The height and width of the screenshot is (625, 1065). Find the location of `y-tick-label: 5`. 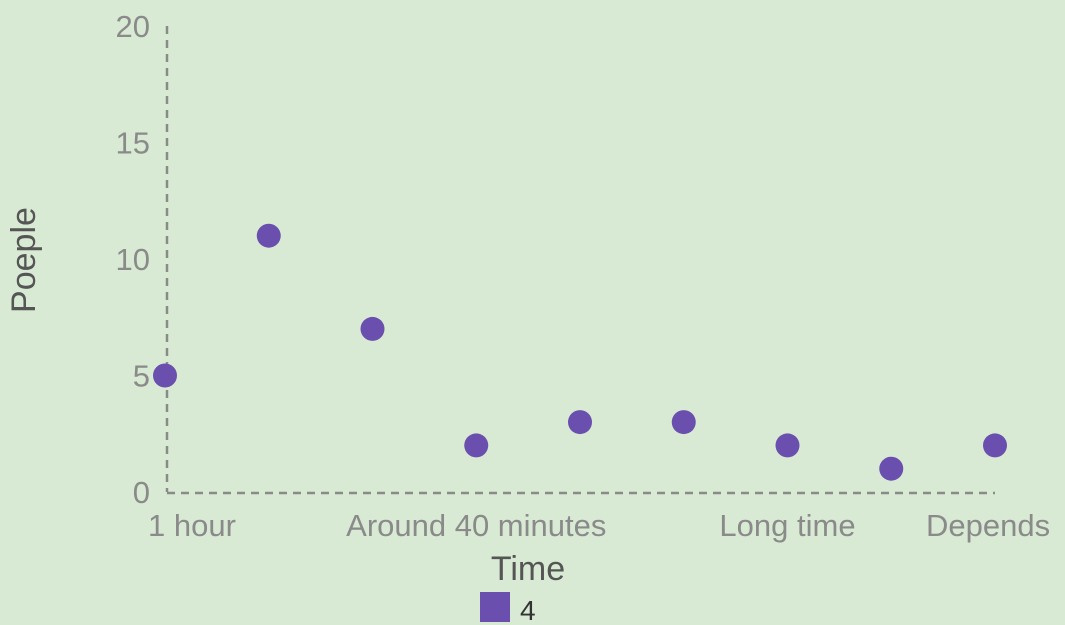

y-tick-label: 5 is located at coordinates (141, 376).